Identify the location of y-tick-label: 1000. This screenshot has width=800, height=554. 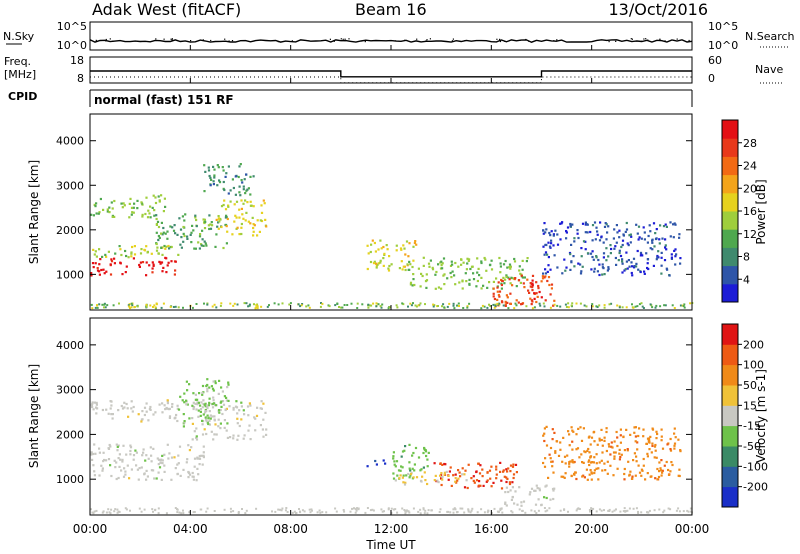
(70, 274).